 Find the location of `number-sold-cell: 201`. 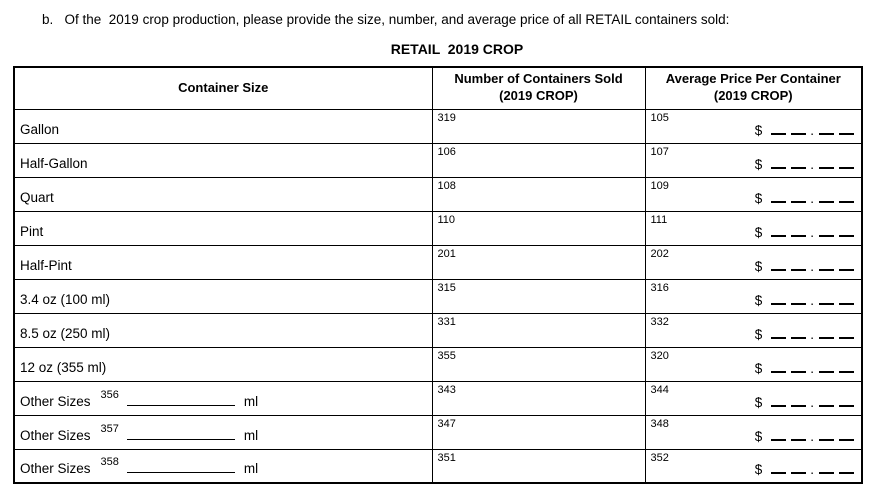

number-sold-cell: 201 is located at coordinates (538, 262).